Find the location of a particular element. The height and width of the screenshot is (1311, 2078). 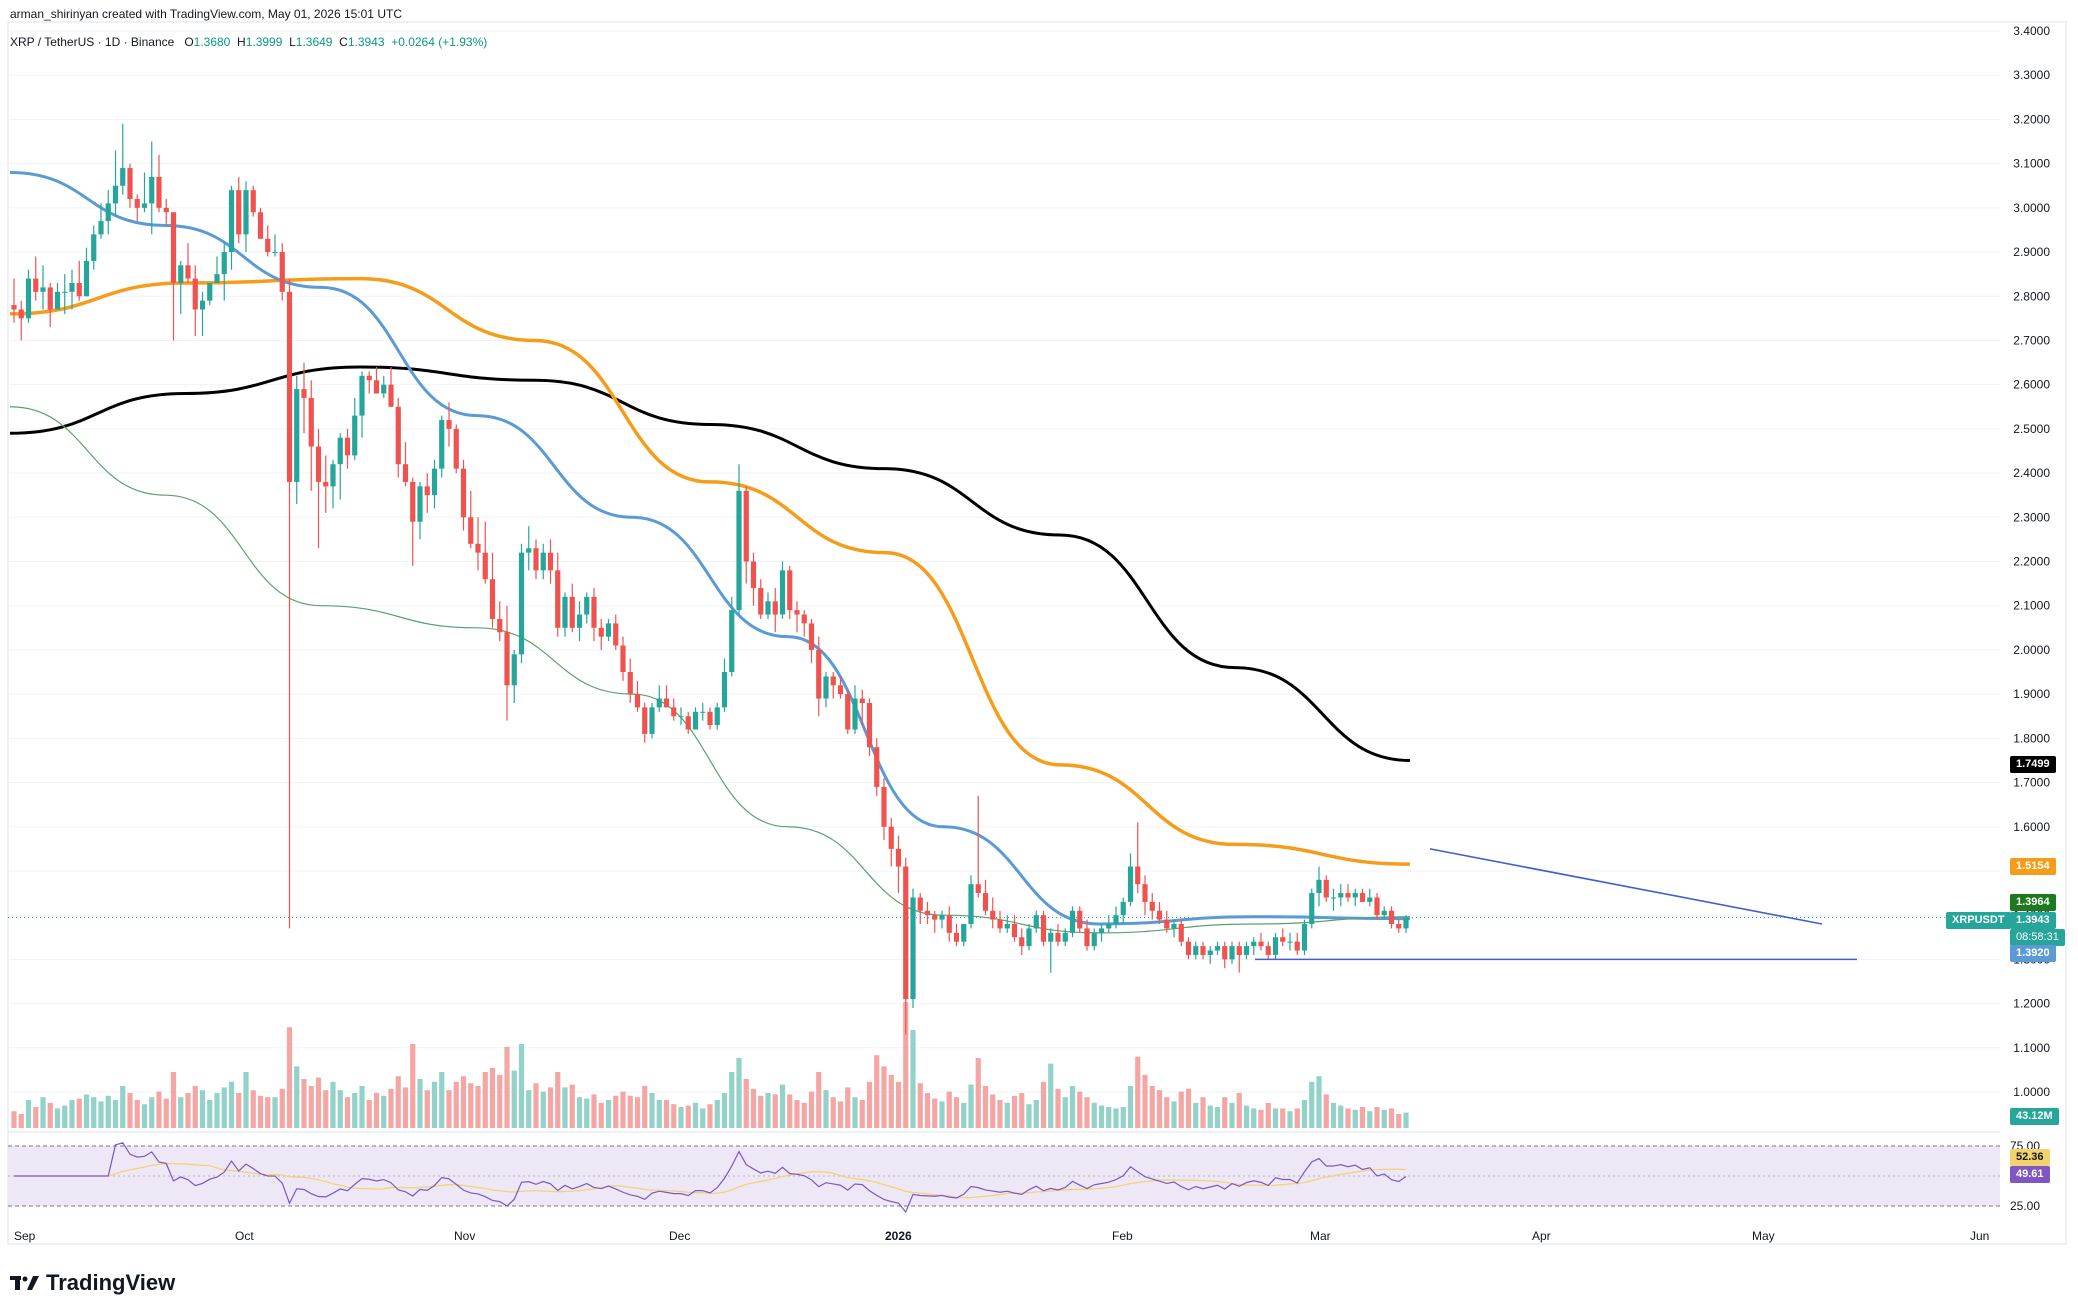

time-axis: Sep Oct Nov Dec 2026 Feb Mar Apr May Jun is located at coordinates (1001, 1236).